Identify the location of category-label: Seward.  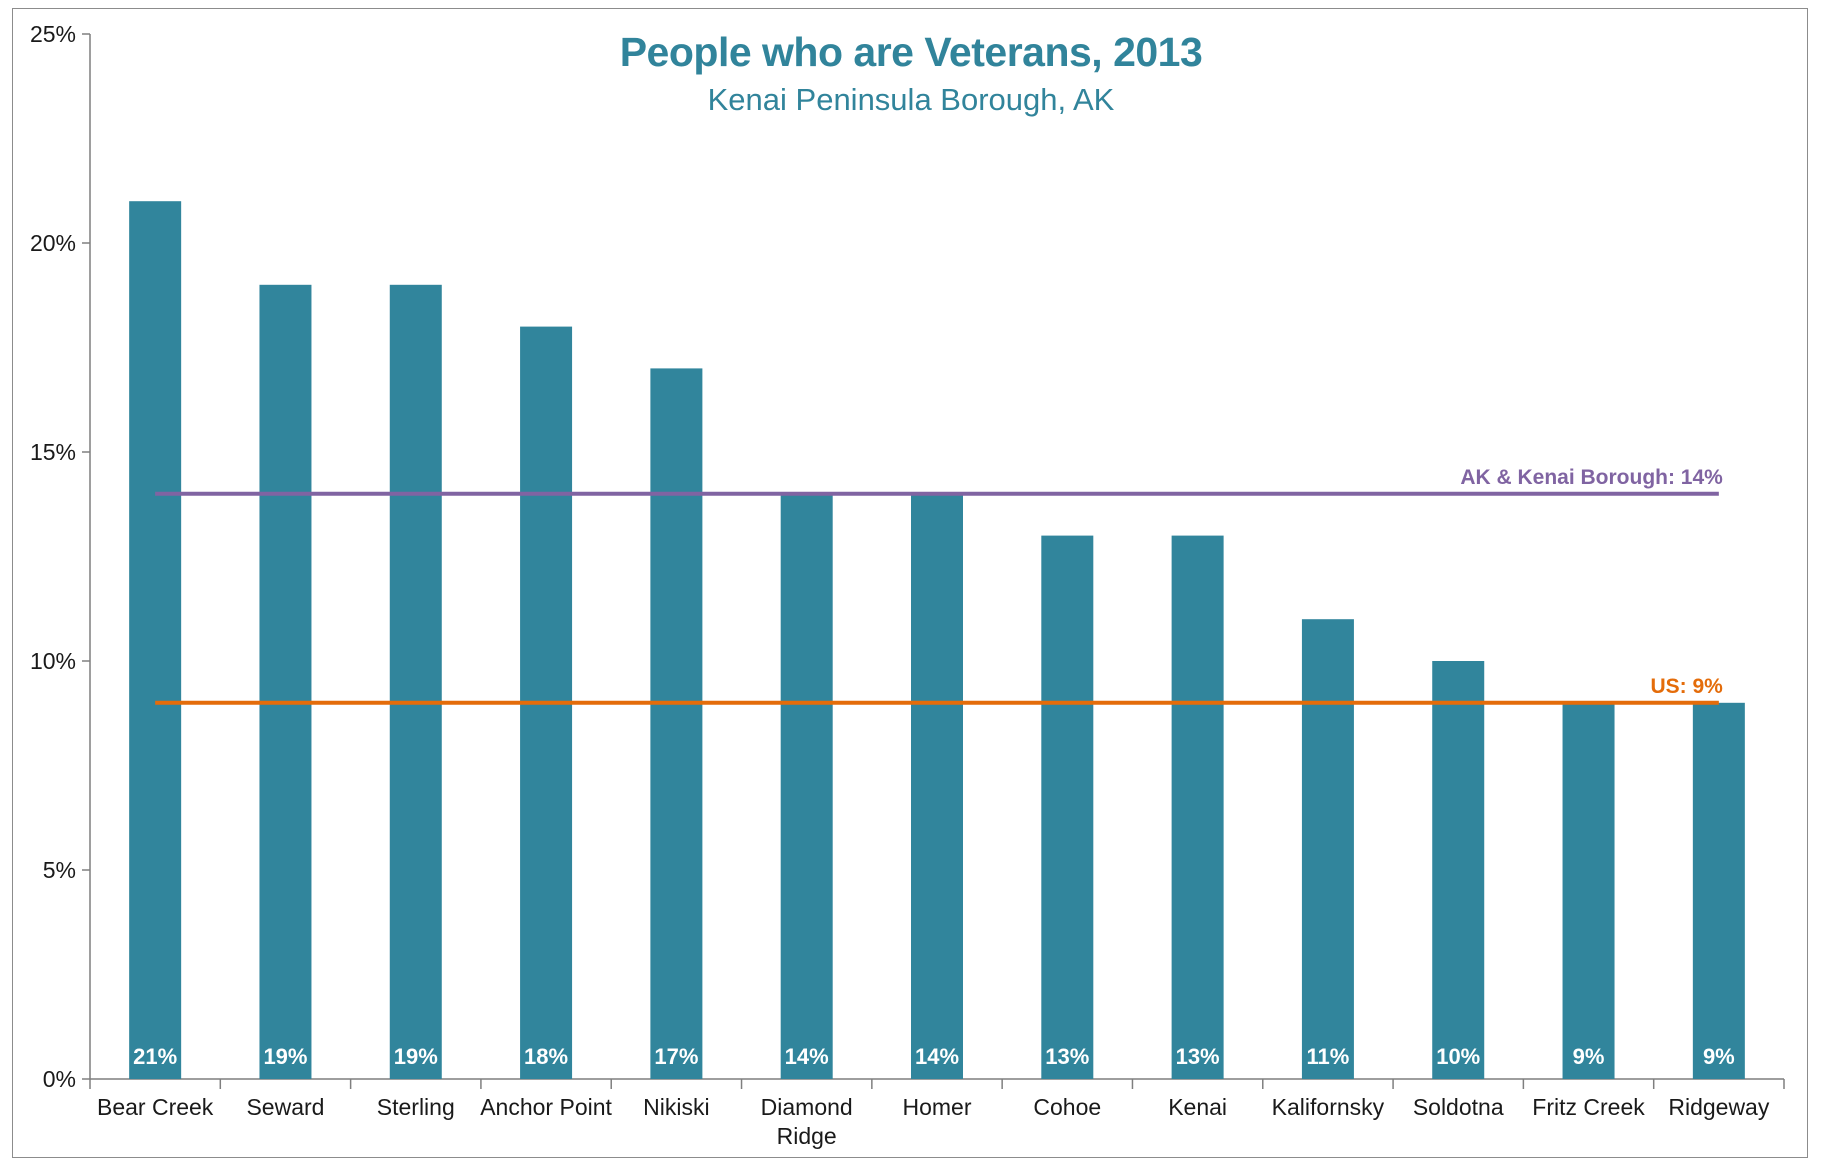
(285, 1107).